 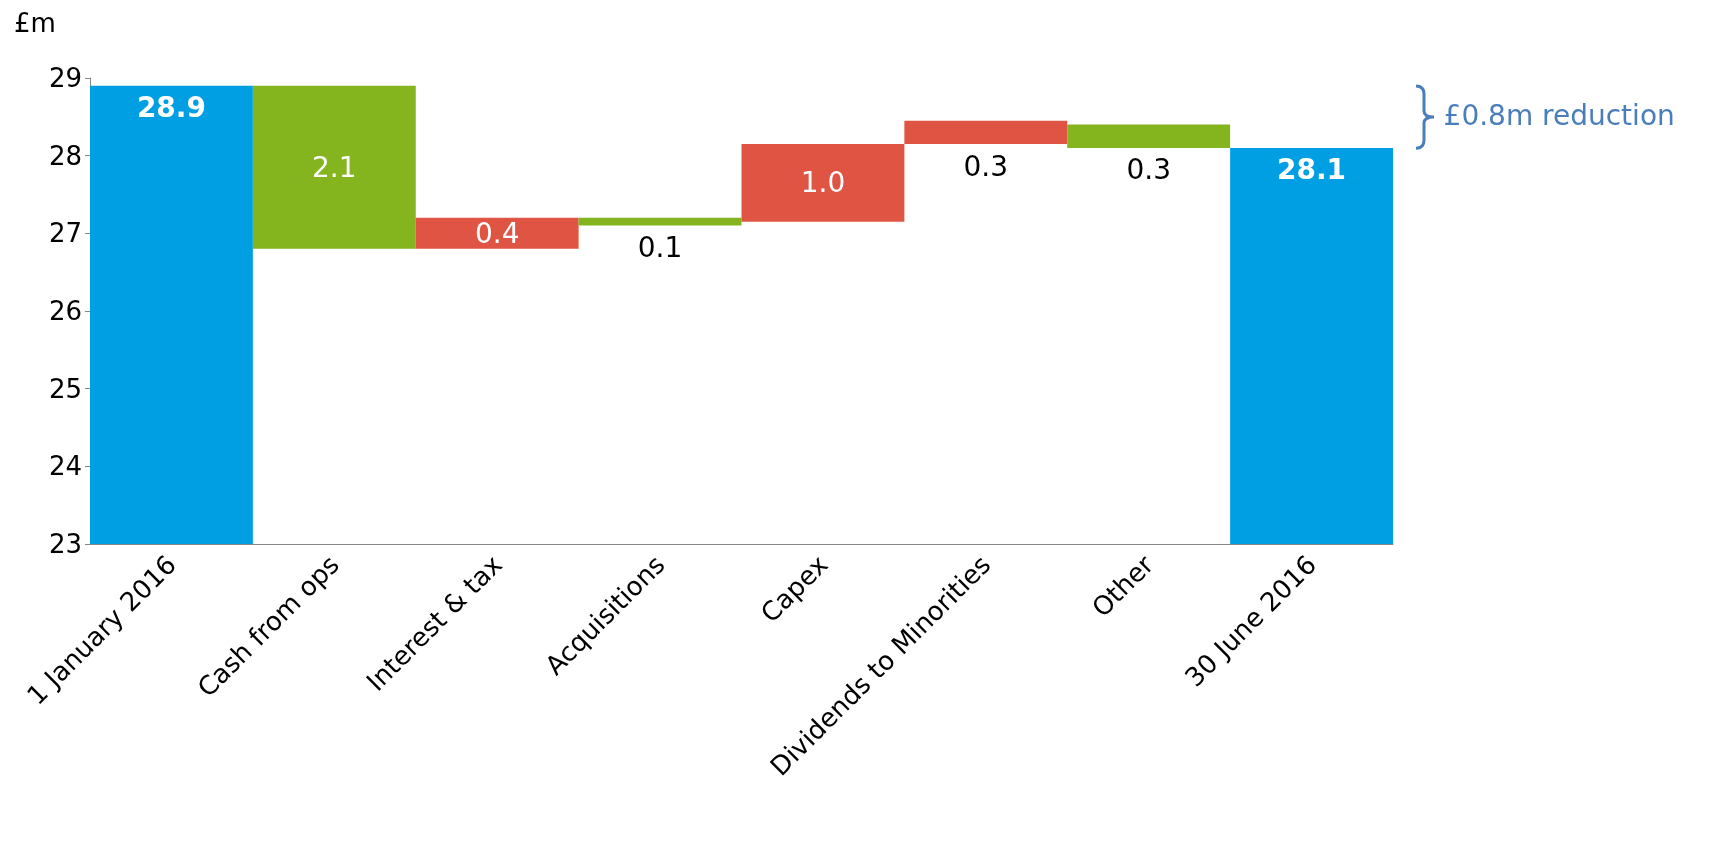 What do you see at coordinates (660, 248) in the screenshot?
I see `data-label: 0.1` at bounding box center [660, 248].